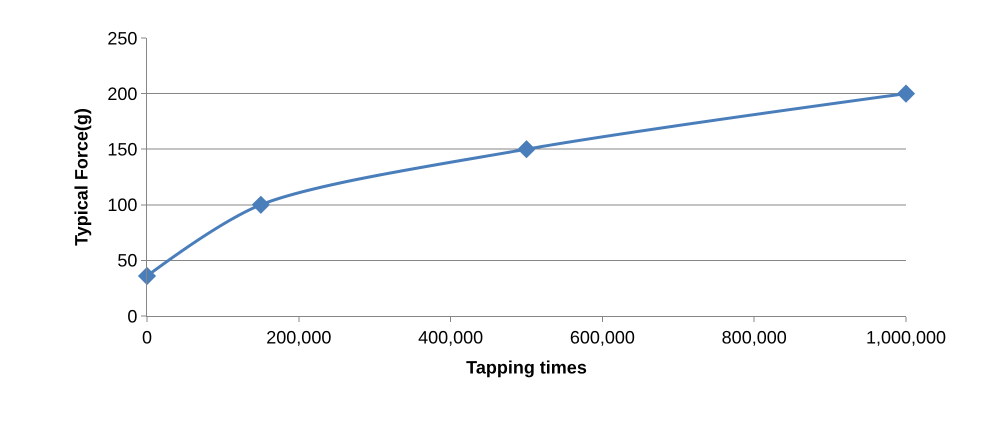 This screenshot has width=981, height=436. What do you see at coordinates (122, 150) in the screenshot?
I see `y-tick-label: 150` at bounding box center [122, 150].